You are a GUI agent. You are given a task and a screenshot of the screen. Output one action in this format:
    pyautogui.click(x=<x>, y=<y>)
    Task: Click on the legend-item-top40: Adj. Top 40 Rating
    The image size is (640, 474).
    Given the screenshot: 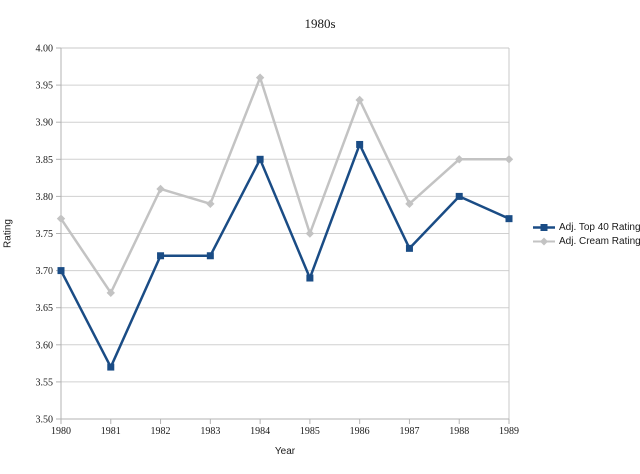 What is the action you would take?
    pyautogui.click(x=586, y=227)
    